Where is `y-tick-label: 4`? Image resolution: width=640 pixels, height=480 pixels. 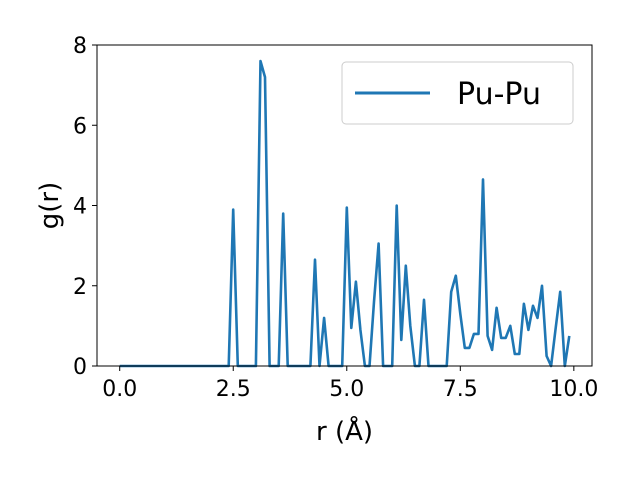 y-tick-label: 4 is located at coordinates (80, 207).